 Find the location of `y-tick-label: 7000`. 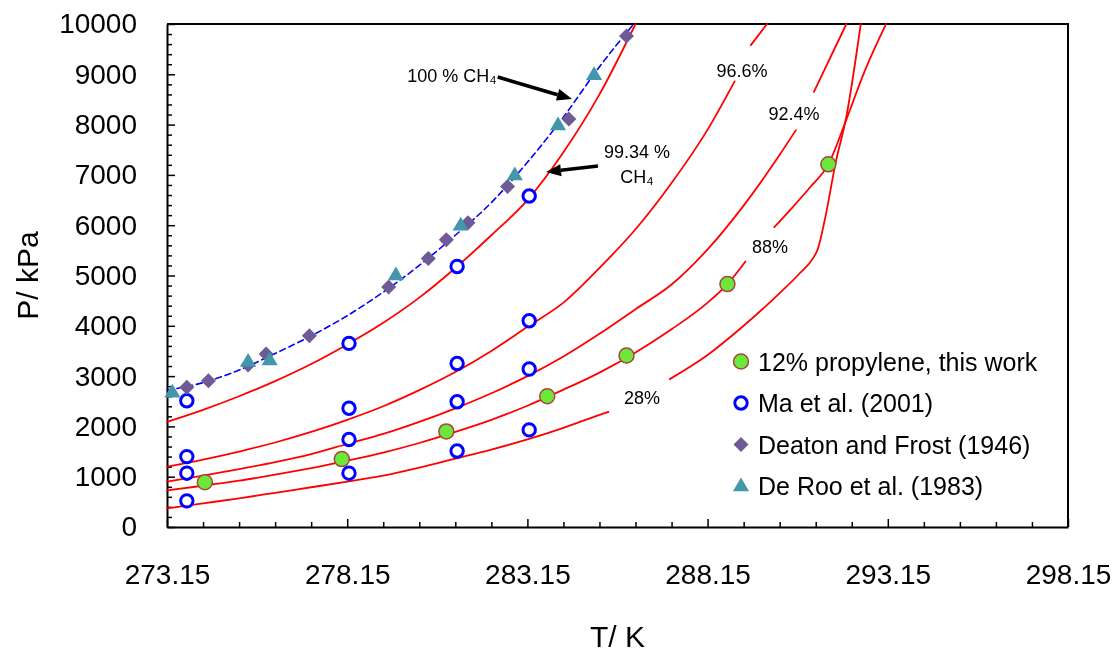

y-tick-label: 7000 is located at coordinates (105, 175).